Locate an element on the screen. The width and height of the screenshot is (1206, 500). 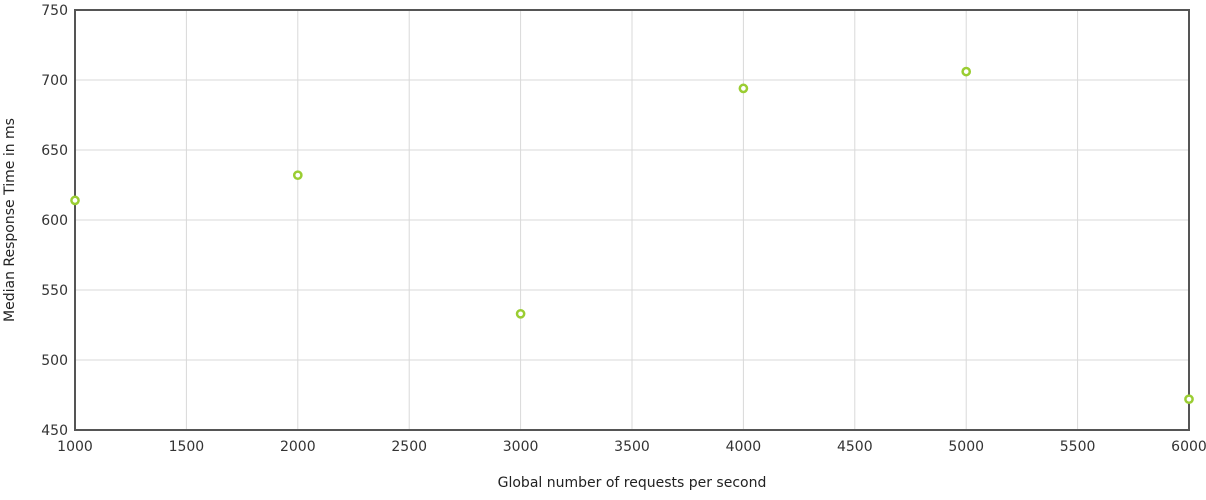
x-tick-label: 1500 is located at coordinates (187, 447).